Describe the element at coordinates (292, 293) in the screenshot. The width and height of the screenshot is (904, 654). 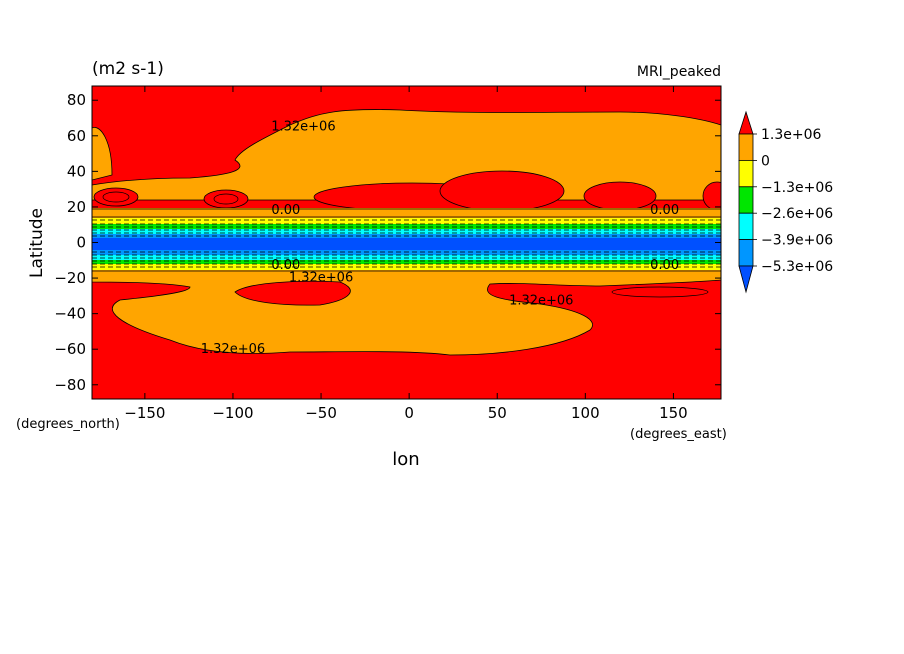
I see `south-red-blob` at that location.